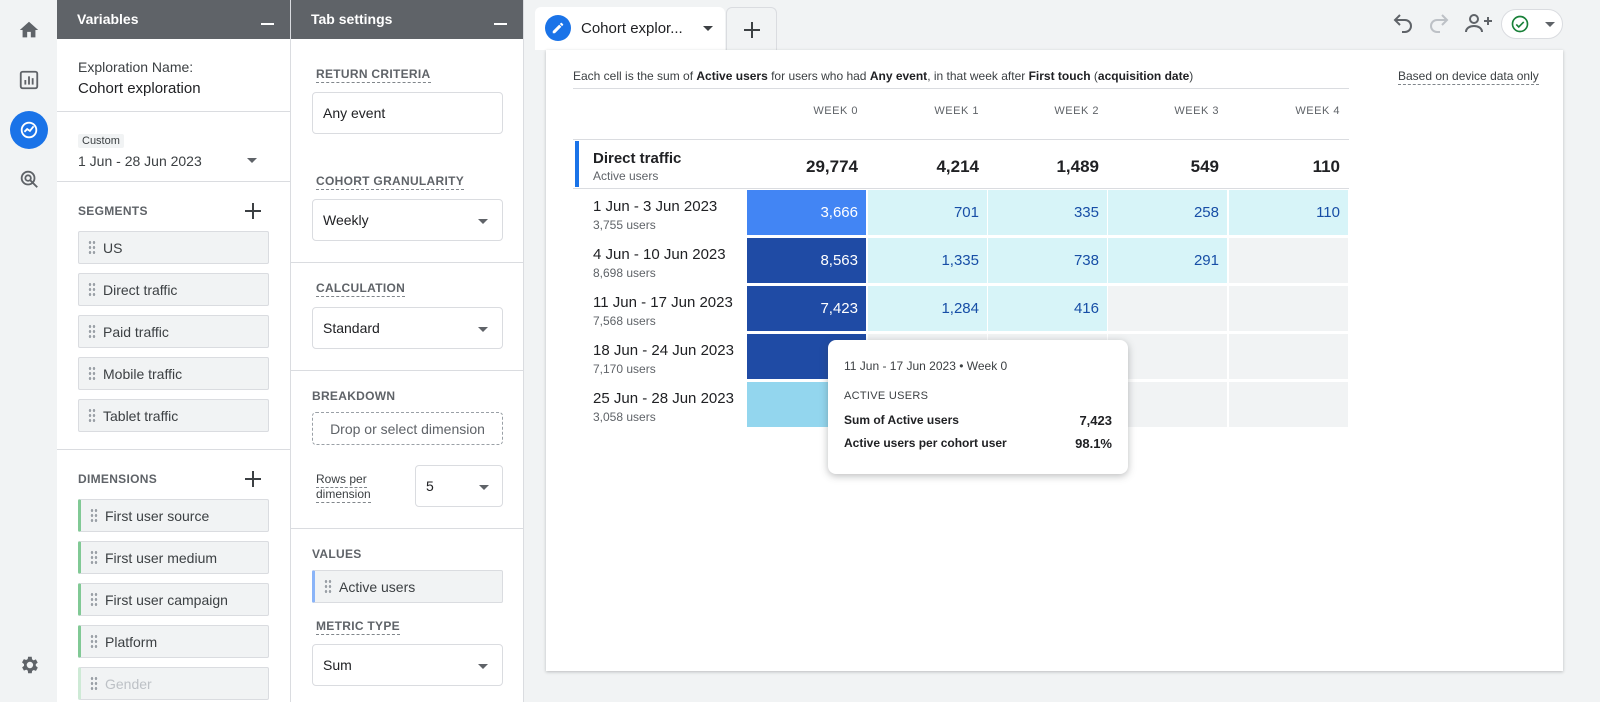  What do you see at coordinates (558, 28) in the screenshot?
I see `pencil-icon` at bounding box center [558, 28].